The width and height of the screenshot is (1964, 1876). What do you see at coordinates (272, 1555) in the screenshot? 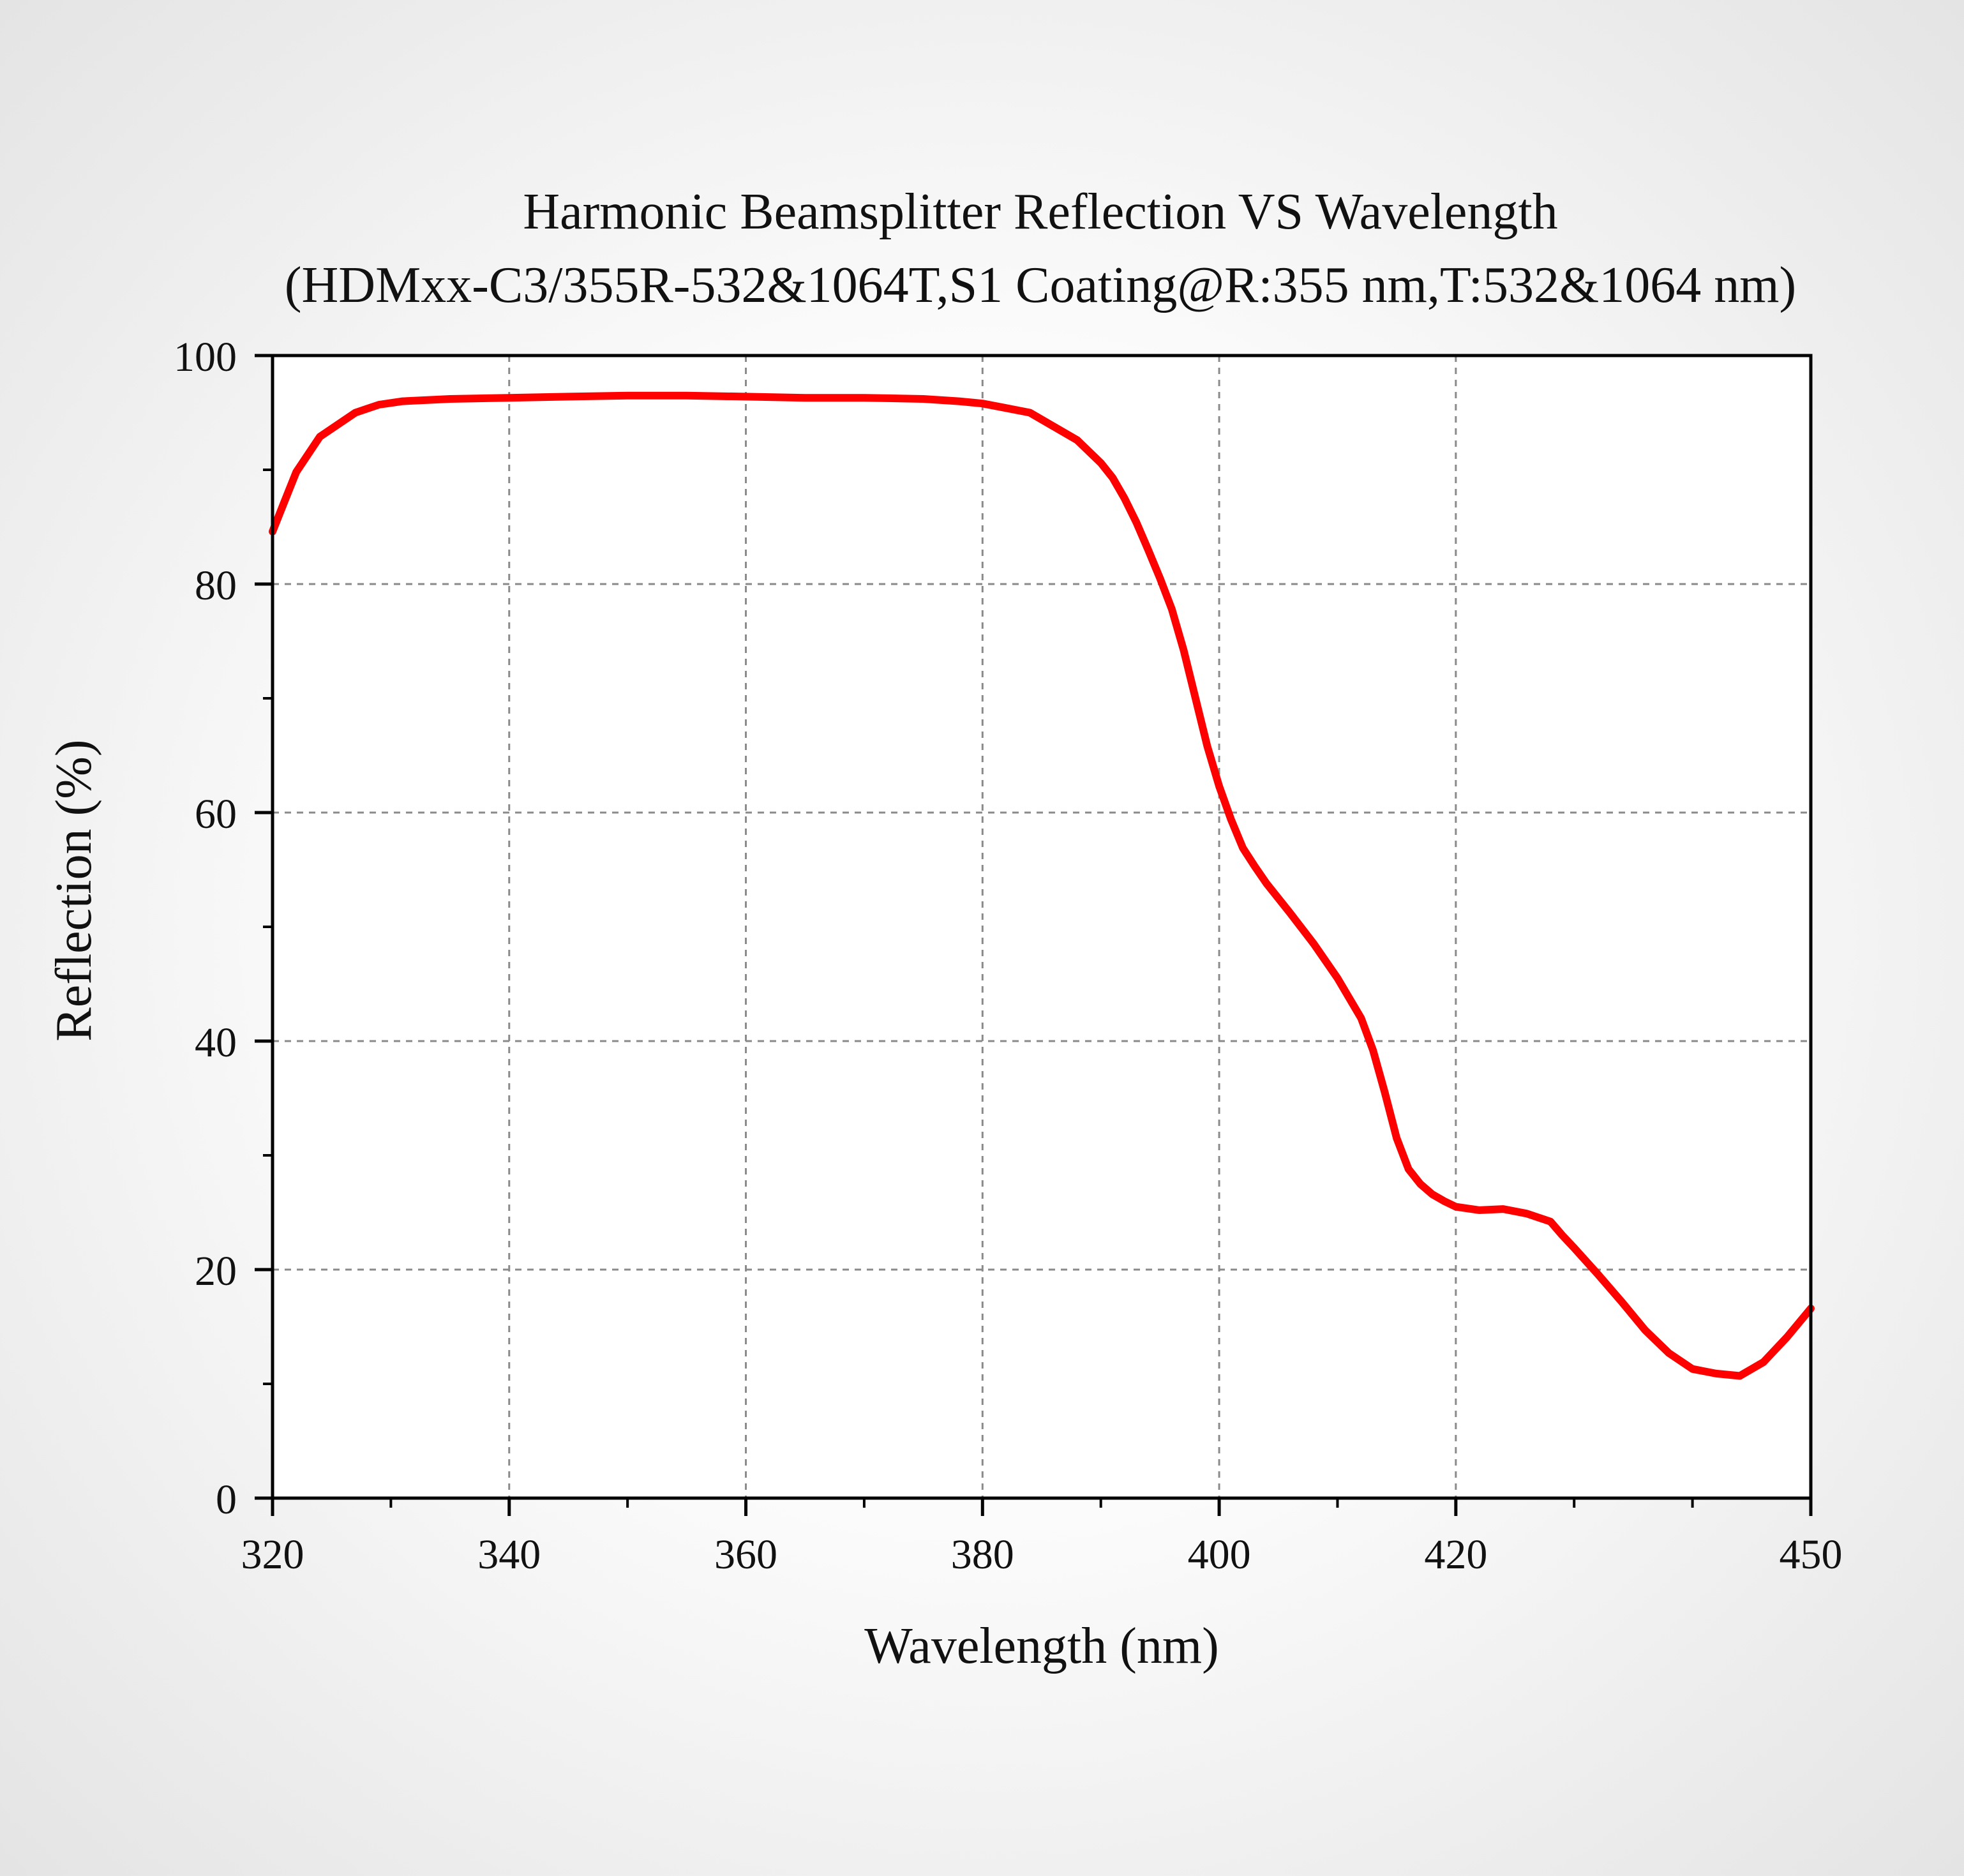
I see `x-tick-label-320: 320` at bounding box center [272, 1555].